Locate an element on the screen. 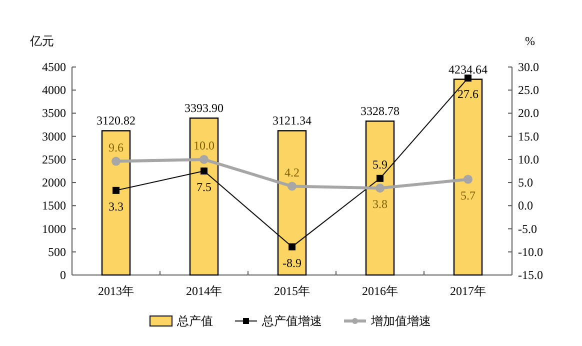  data-label: 5.7 is located at coordinates (468, 195).